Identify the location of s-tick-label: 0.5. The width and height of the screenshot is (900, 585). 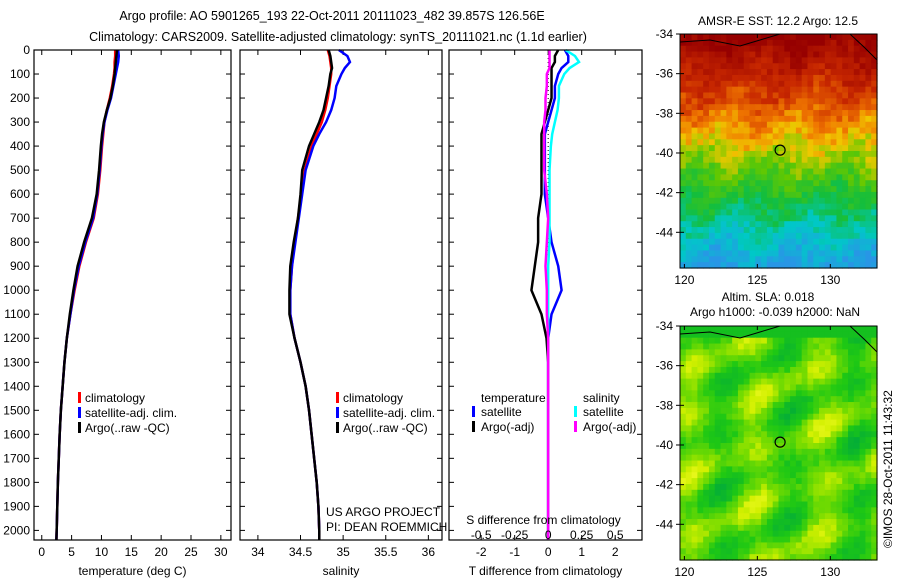
(615, 535).